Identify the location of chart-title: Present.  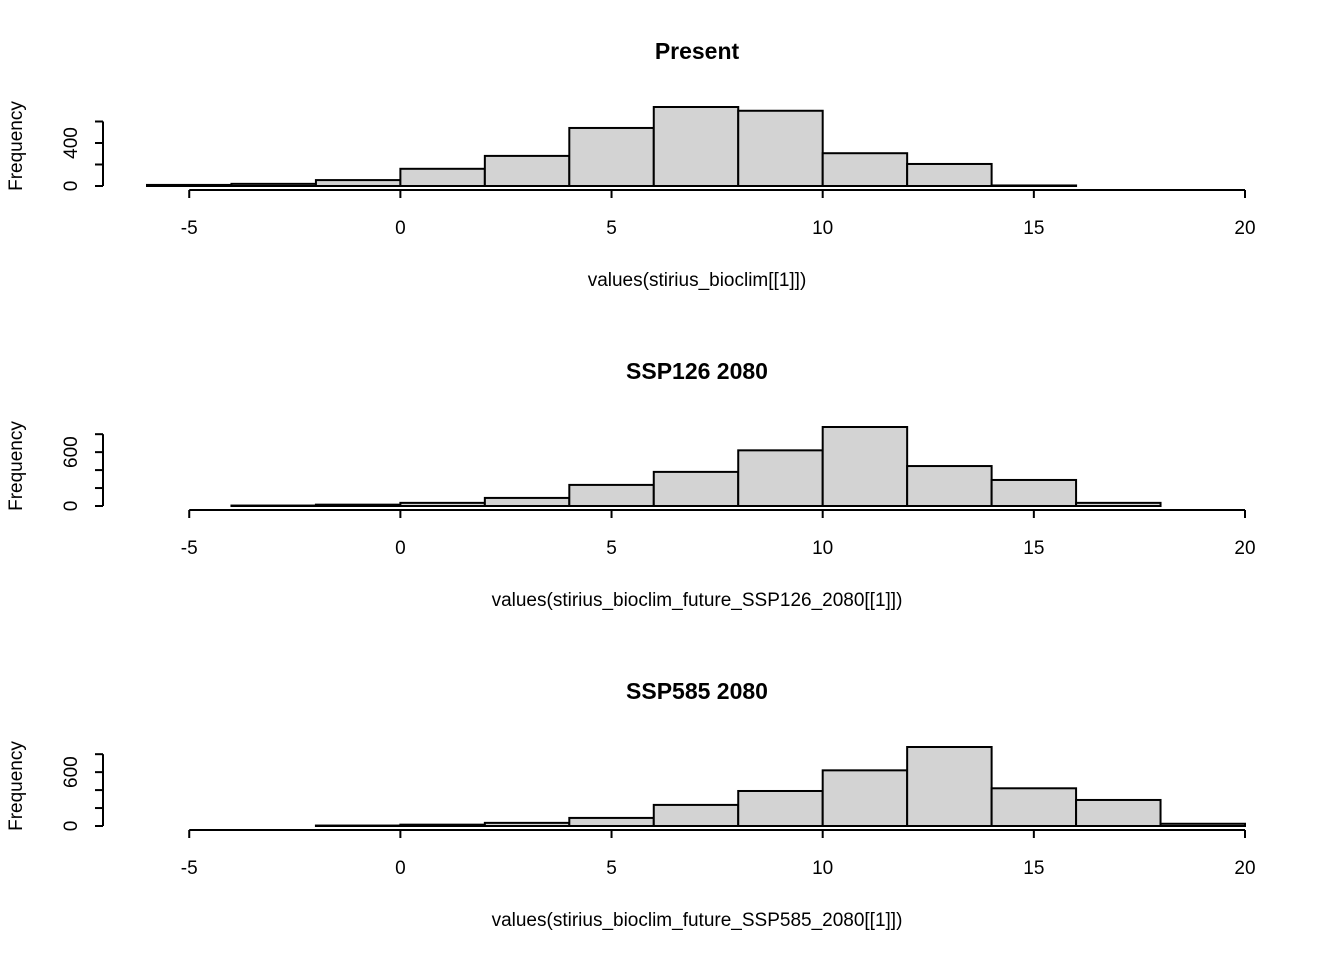
(697, 51).